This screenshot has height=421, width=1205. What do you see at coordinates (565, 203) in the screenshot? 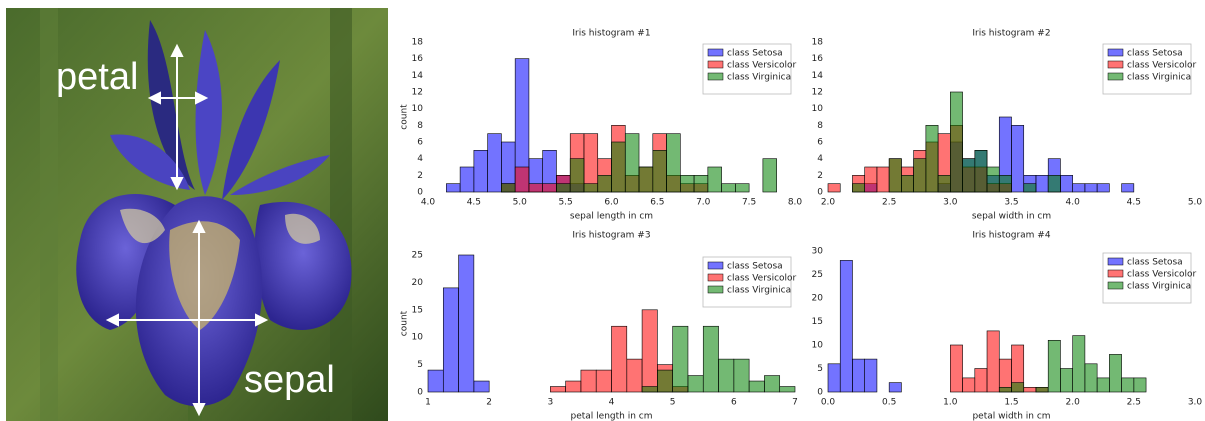
I see `x-tick-label: 5.5` at bounding box center [565, 203].